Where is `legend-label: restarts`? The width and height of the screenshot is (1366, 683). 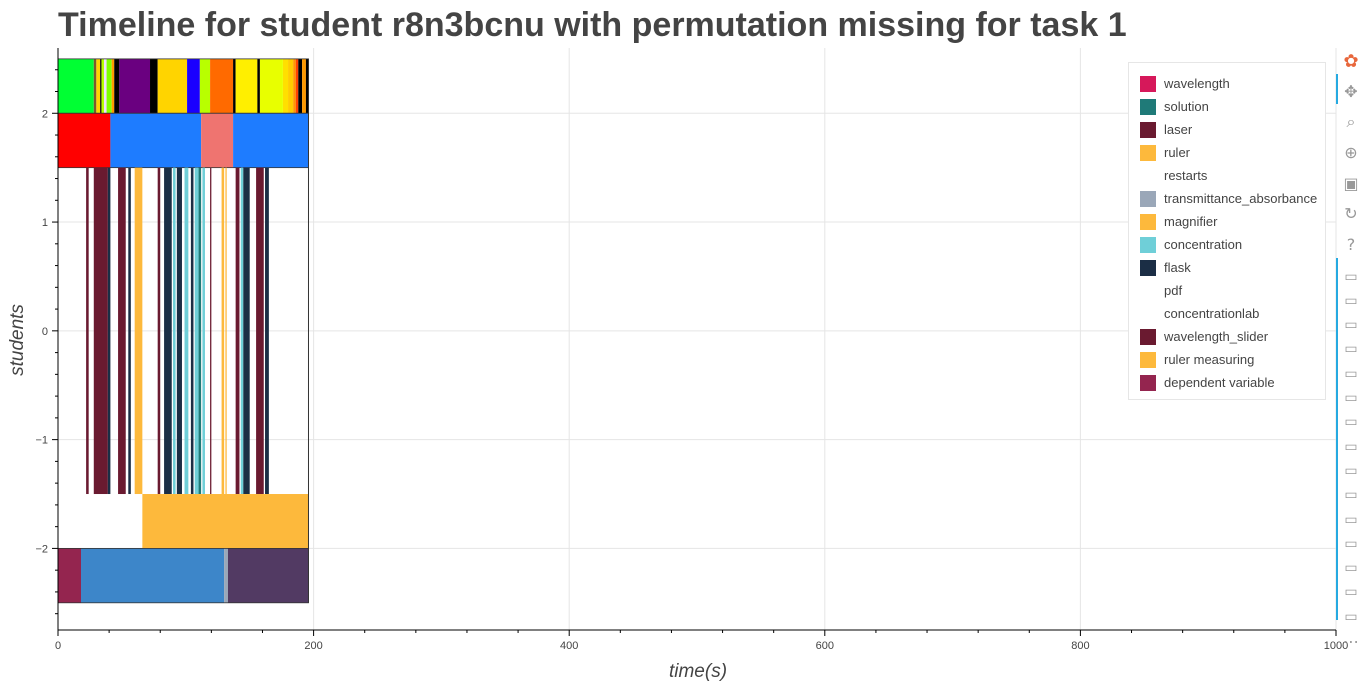
legend-label: restarts is located at coordinates (1186, 175).